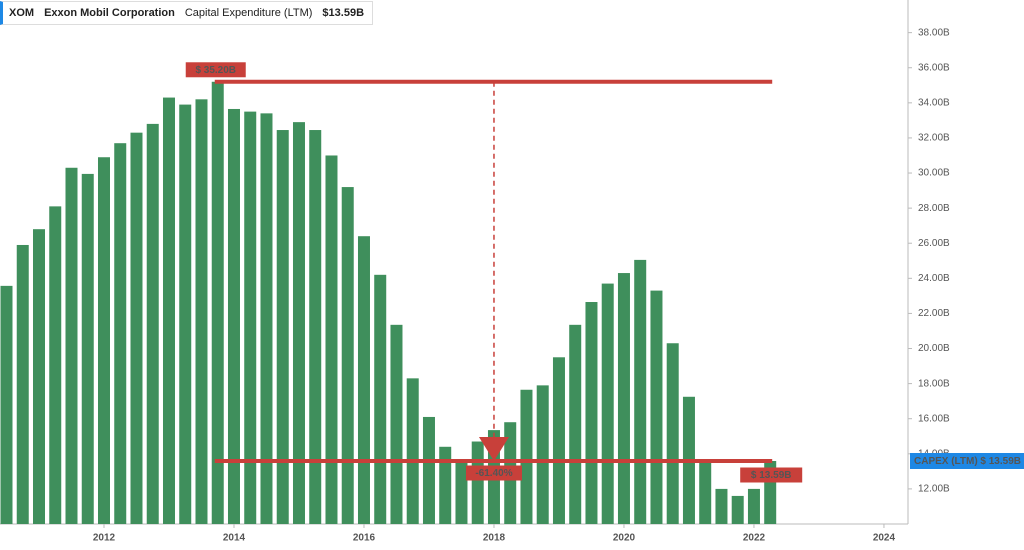 The height and width of the screenshot is (550, 1024). Describe the element at coordinates (934, 138) in the screenshot. I see `y-tick-label: 32.00B` at that location.